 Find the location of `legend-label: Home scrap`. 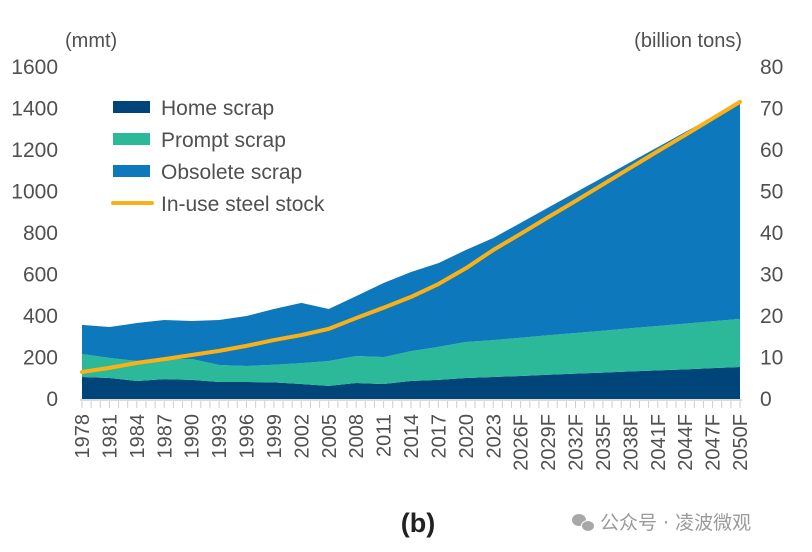

legend-label: Home scrap is located at coordinates (217, 108).